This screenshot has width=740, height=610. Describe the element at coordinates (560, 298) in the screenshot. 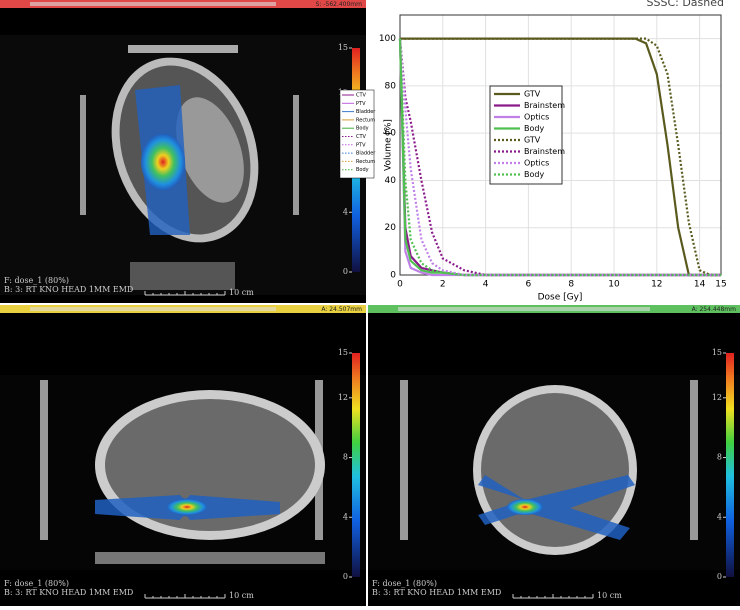

I see `x-axis-label: Dose [Gy]` at that location.